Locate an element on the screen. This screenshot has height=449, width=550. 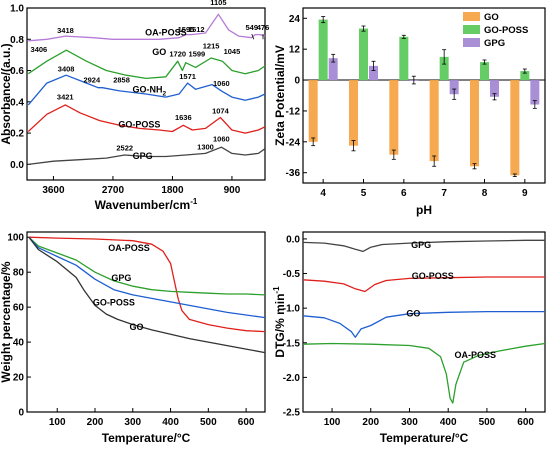
peak-label: 1636 is located at coordinates (183, 117).